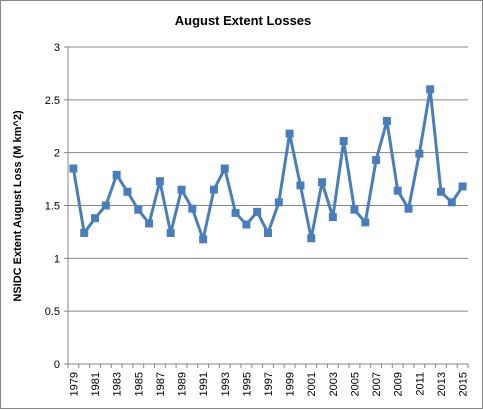 This screenshot has height=410, width=483. I want to click on y-tick-label: 2, so click(57, 154).